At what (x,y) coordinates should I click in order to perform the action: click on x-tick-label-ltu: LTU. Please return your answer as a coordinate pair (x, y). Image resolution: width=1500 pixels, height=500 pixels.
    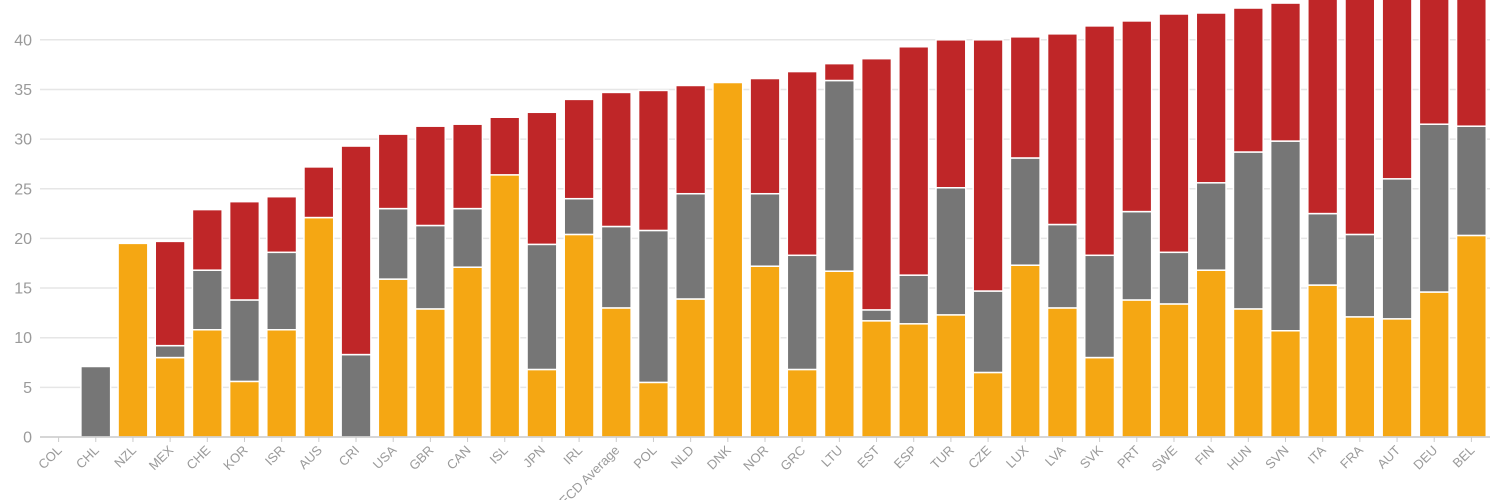
    Looking at the image, I should click on (831, 456).